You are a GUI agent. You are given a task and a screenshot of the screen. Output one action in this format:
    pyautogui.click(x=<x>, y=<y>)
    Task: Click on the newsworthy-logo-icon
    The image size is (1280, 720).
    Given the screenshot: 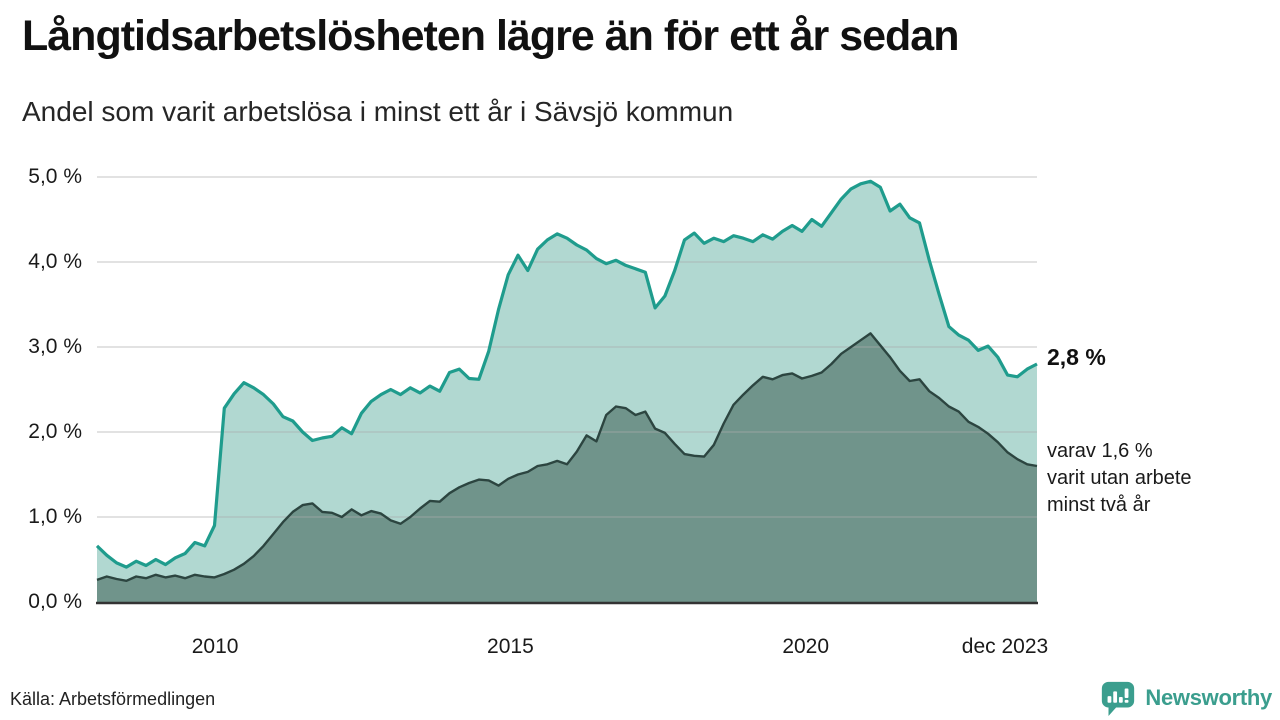 What is the action you would take?
    pyautogui.click(x=1118, y=699)
    